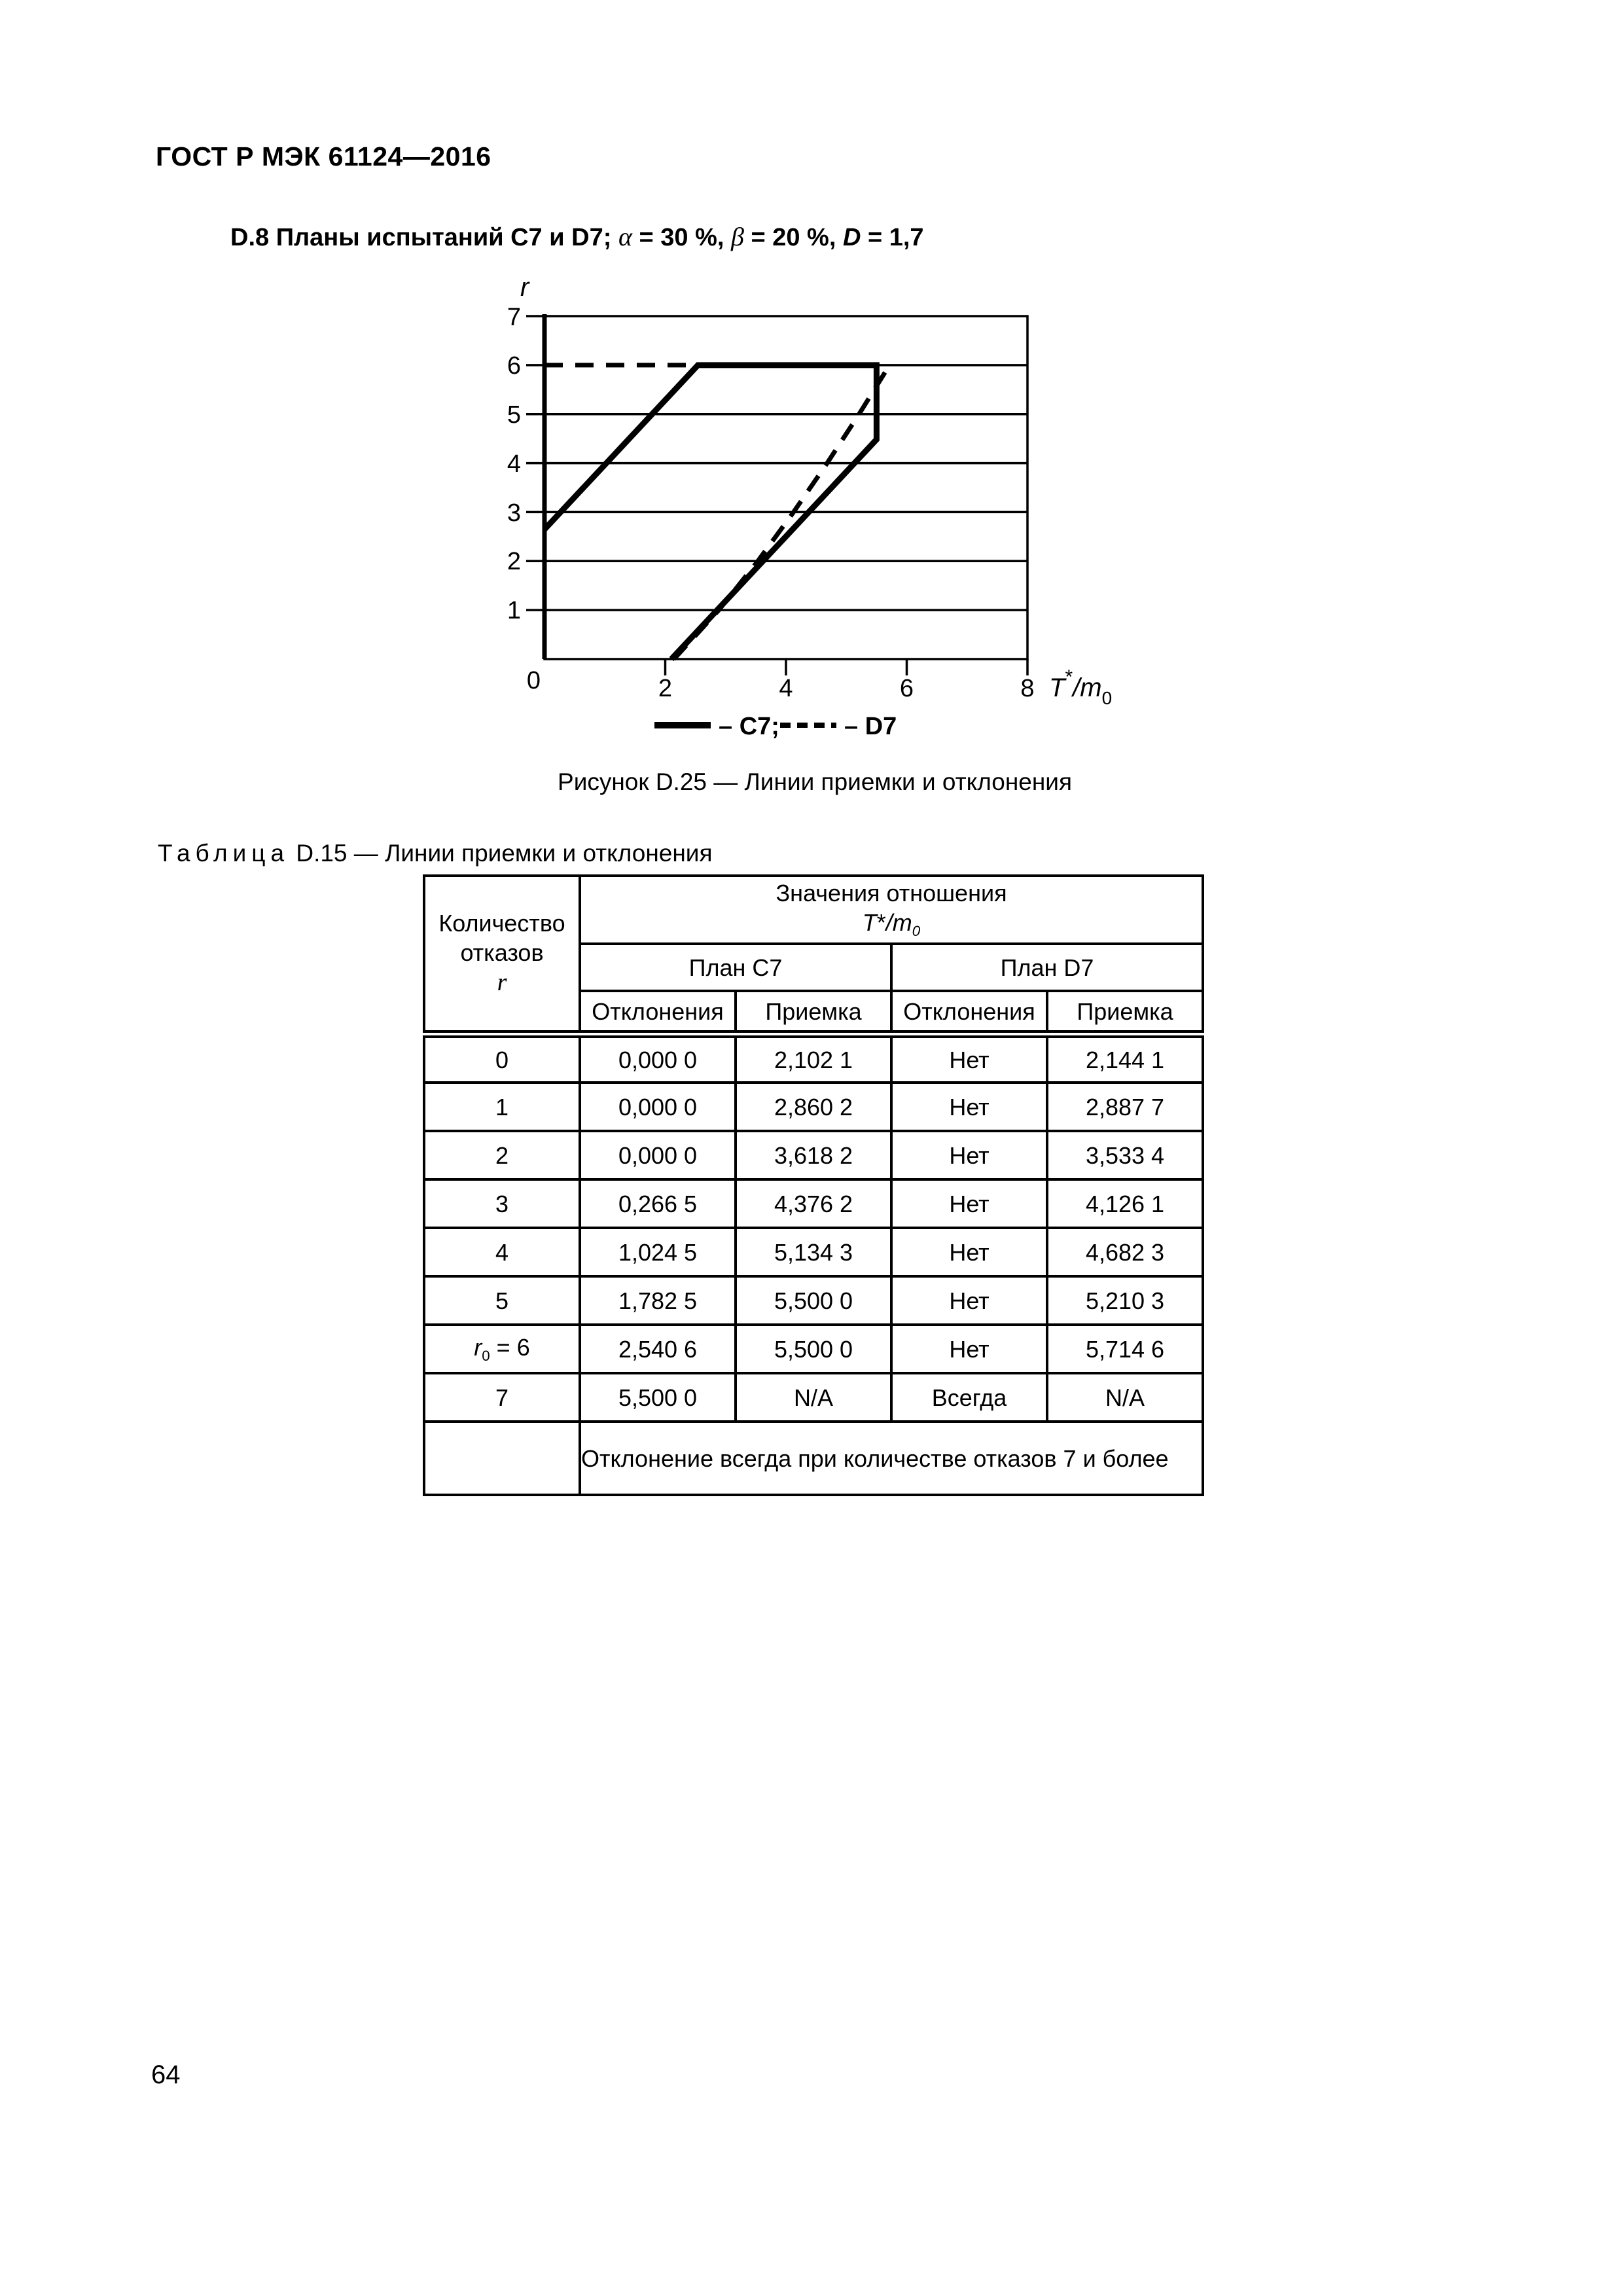 This screenshot has width=1623, height=2296. I want to click on table-cell: 4,126 1, so click(1125, 1203).